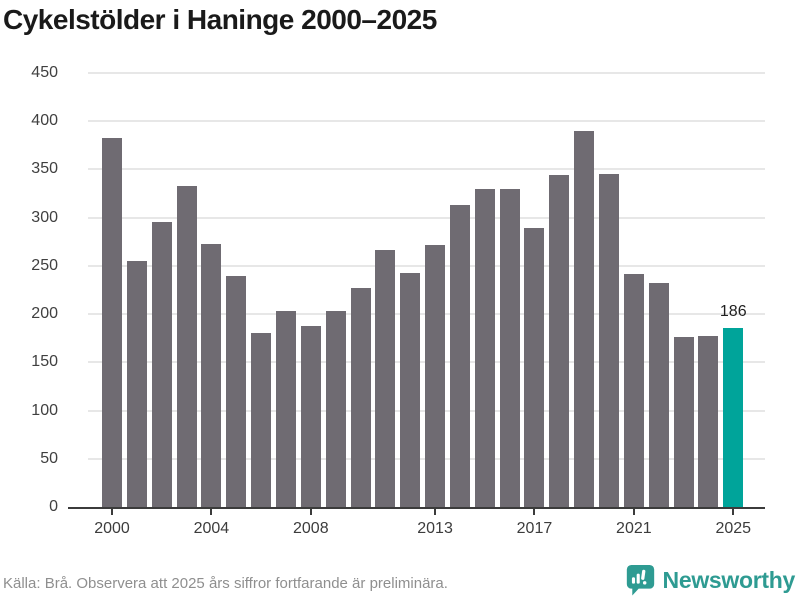  What do you see at coordinates (733, 311) in the screenshot?
I see `bar-value-label: 186` at bounding box center [733, 311].